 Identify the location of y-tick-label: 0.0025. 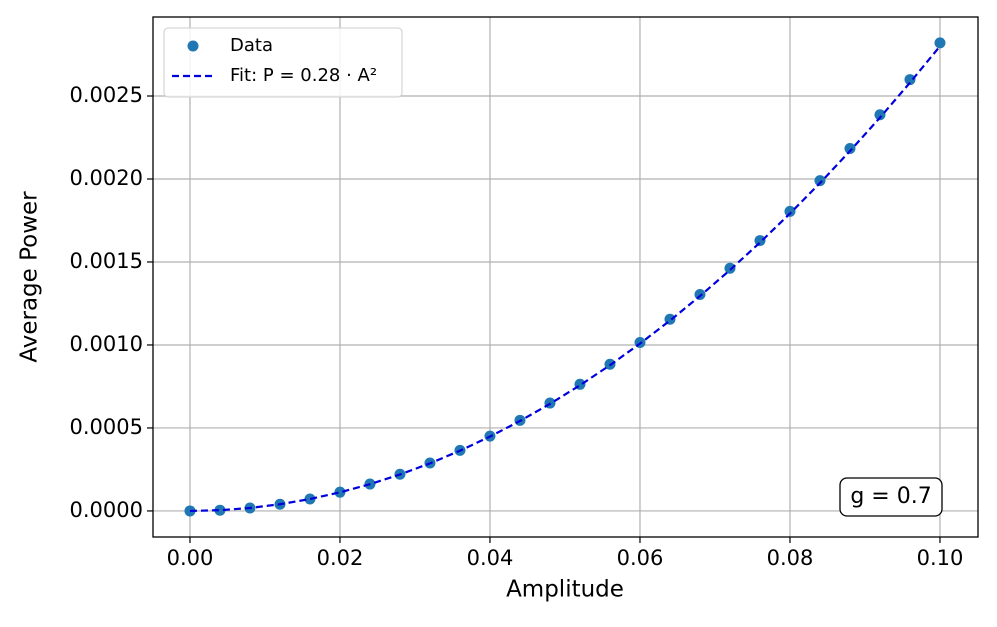
(106, 95).